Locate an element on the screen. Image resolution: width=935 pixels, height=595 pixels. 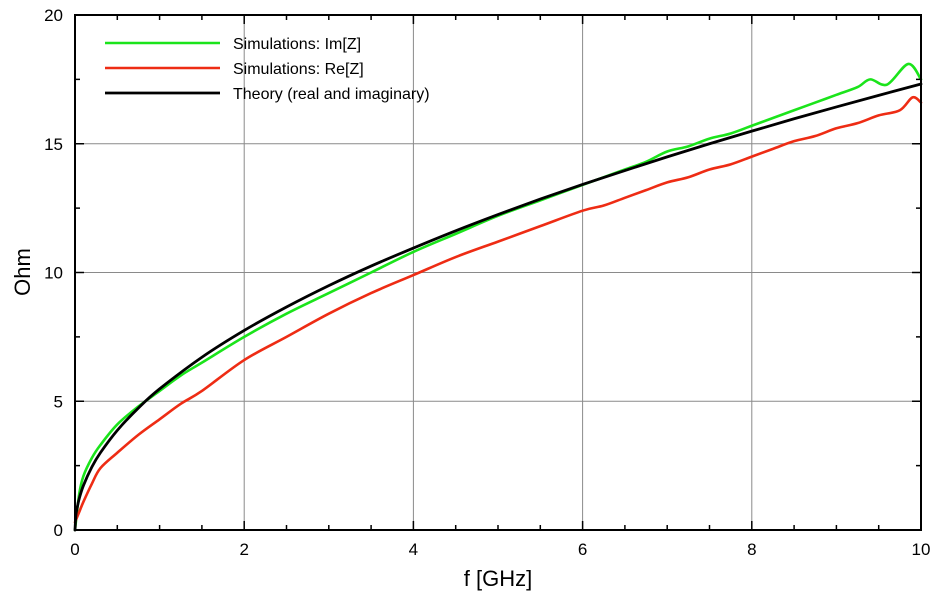
y-tick-label: 15 is located at coordinates (53, 144).